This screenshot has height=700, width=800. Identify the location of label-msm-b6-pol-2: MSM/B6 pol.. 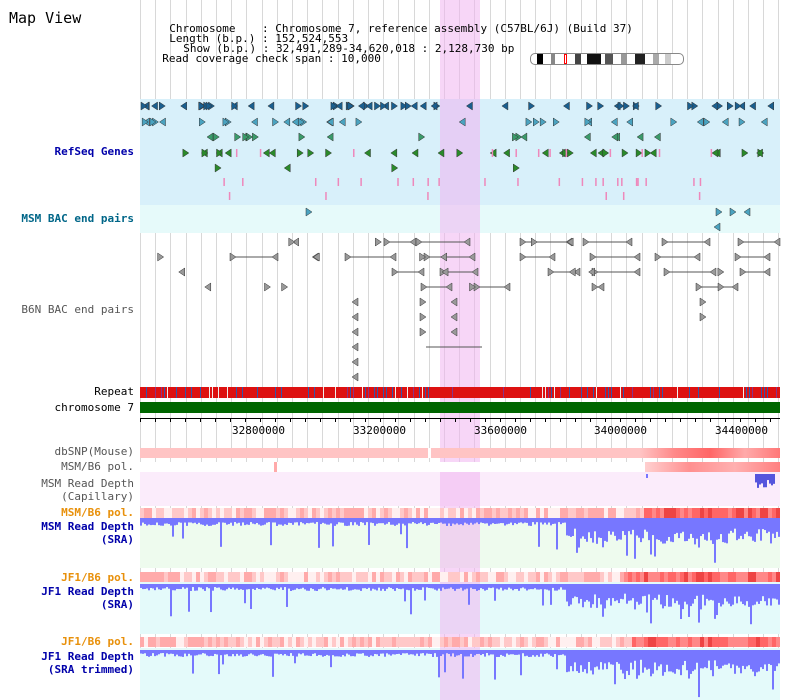
(97, 512).